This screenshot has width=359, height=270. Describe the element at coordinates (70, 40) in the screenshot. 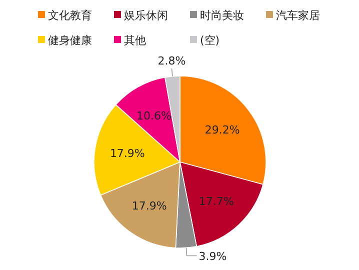

I see `legend-label: 健身健康` at that location.